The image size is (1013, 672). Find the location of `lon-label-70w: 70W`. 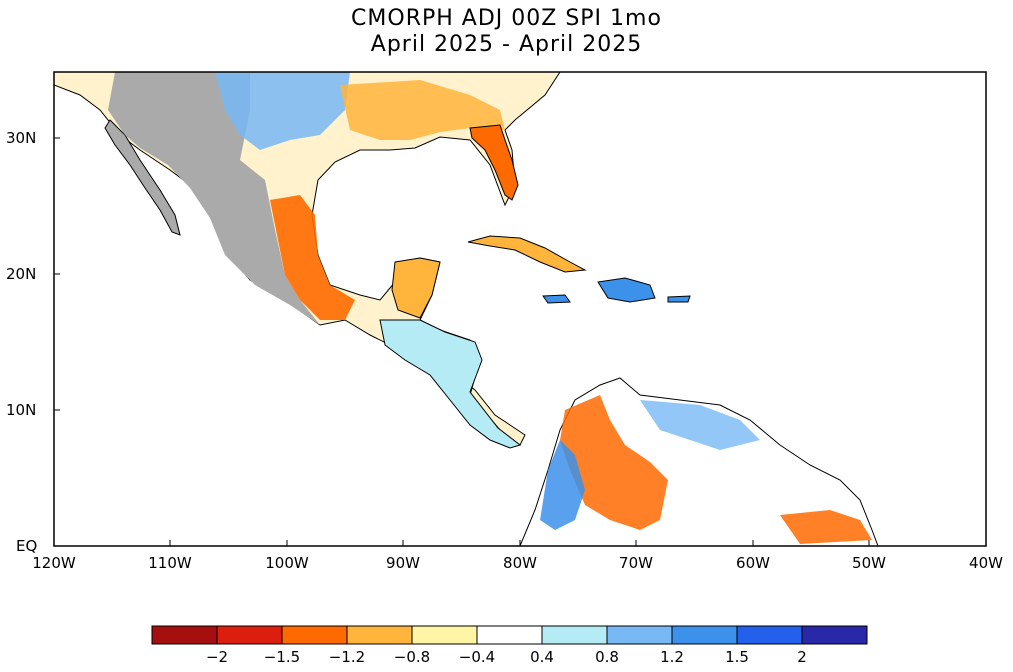

lon-label-70w: 70W is located at coordinates (636, 563).